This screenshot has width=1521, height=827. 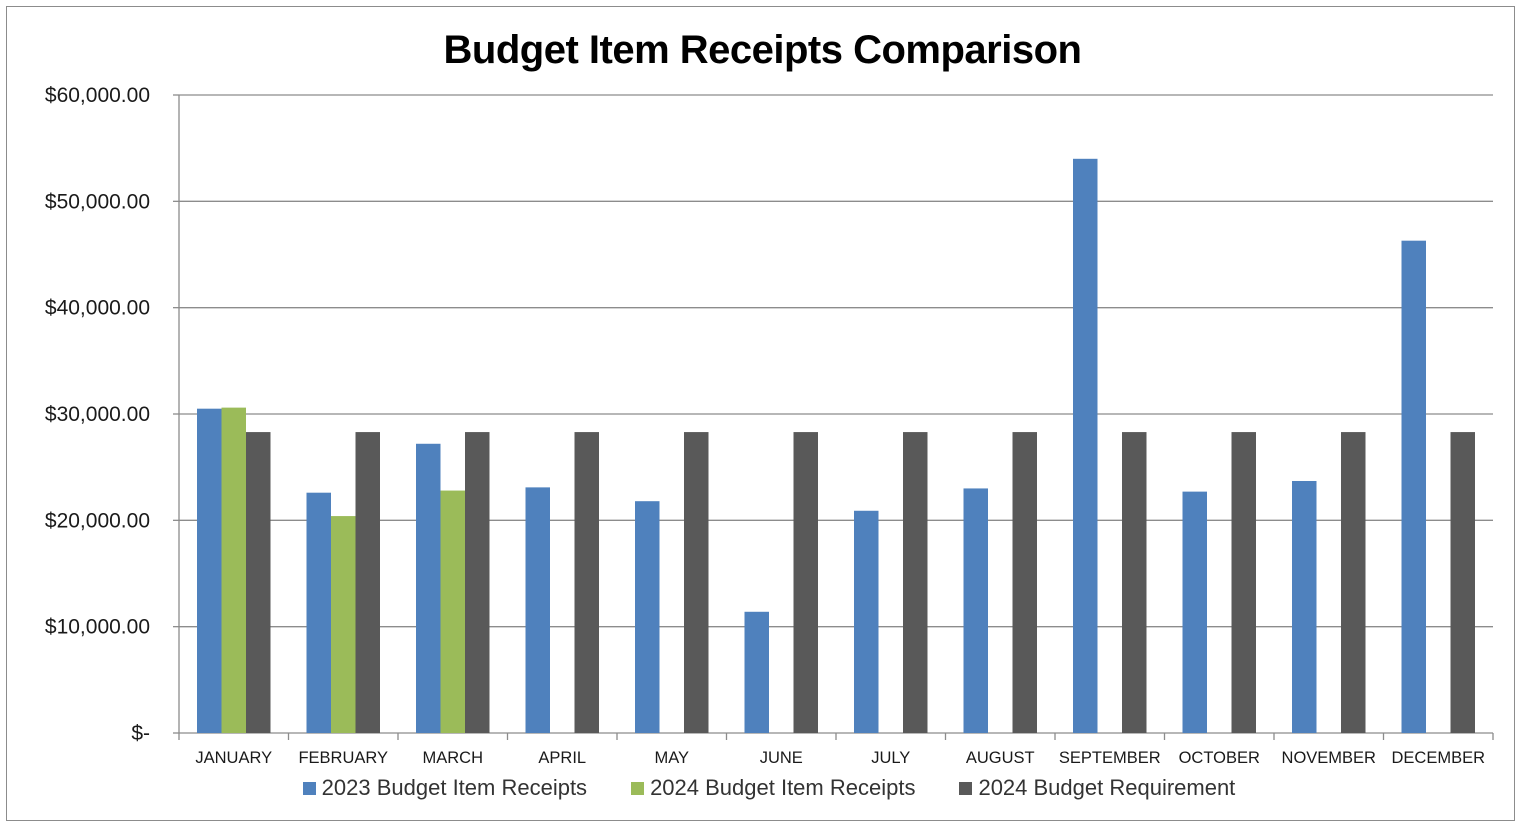 I want to click on x-tick-label: FEBRUARY, so click(x=343, y=758).